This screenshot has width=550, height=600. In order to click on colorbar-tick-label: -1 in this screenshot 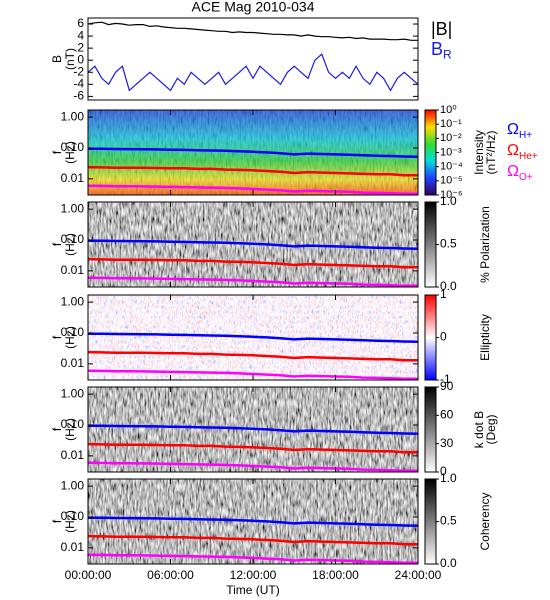, I will do `click(445, 379)`.